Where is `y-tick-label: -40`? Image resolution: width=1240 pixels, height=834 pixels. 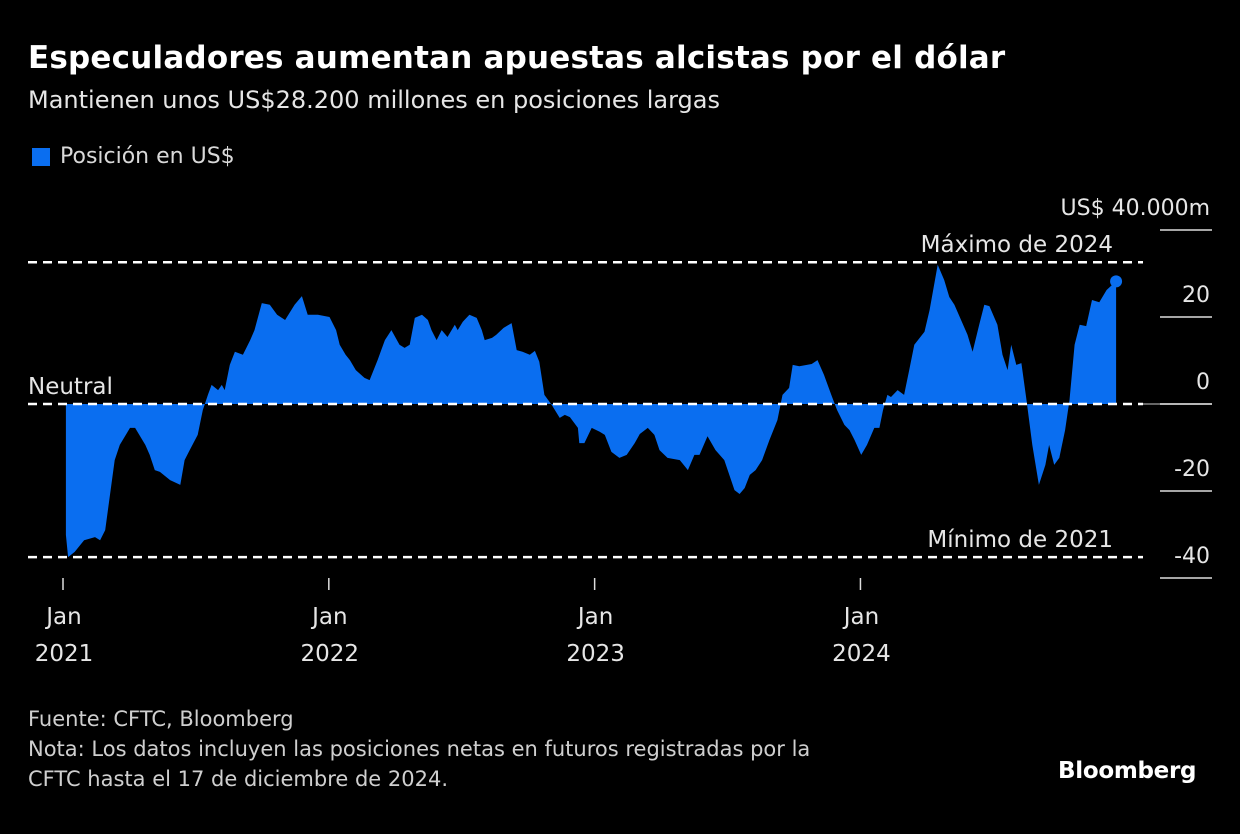
y-tick-label: -40 is located at coordinates (1192, 556).